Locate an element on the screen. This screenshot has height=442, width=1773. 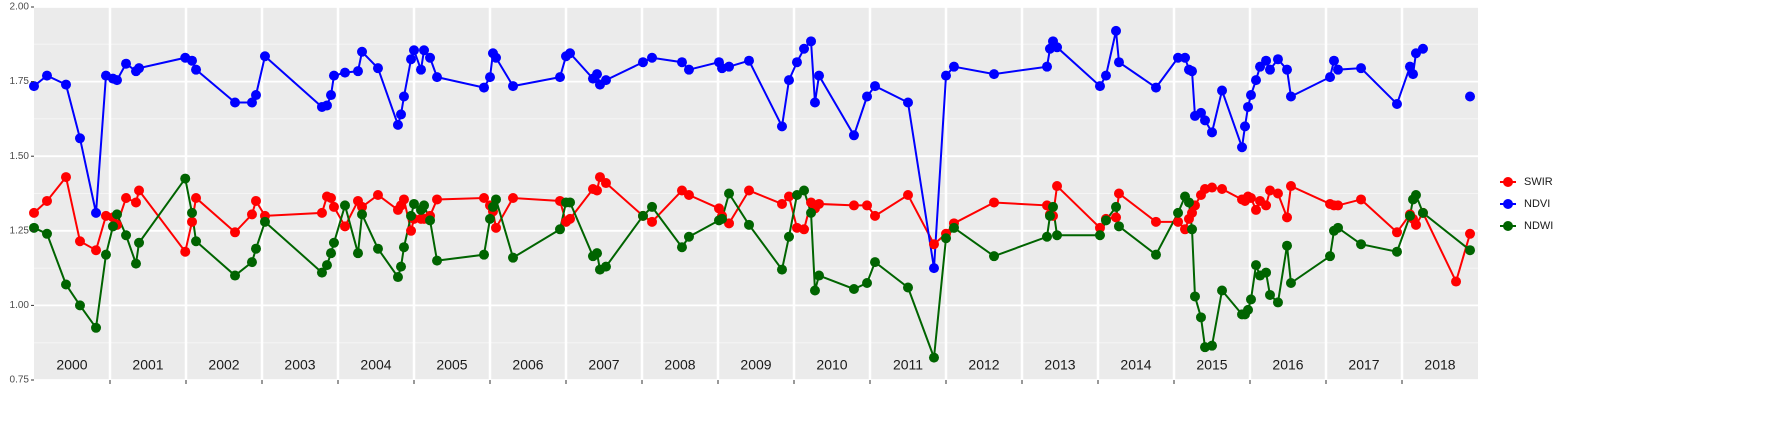
year-label: 2008 is located at coordinates (679, 365).